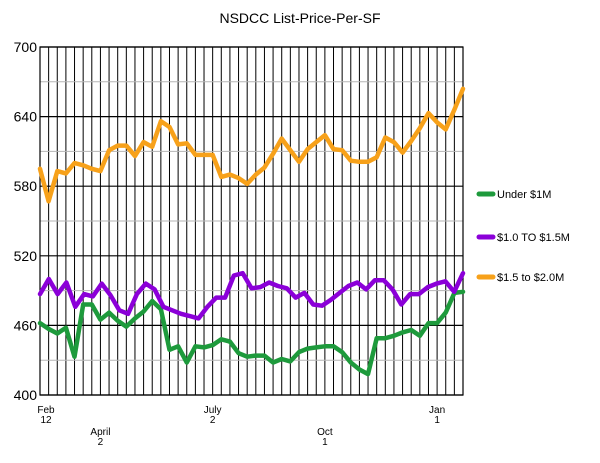 This screenshot has height=463, width=600. Describe the element at coordinates (325, 432) in the screenshot. I see `x-tick-label: Oct` at that location.